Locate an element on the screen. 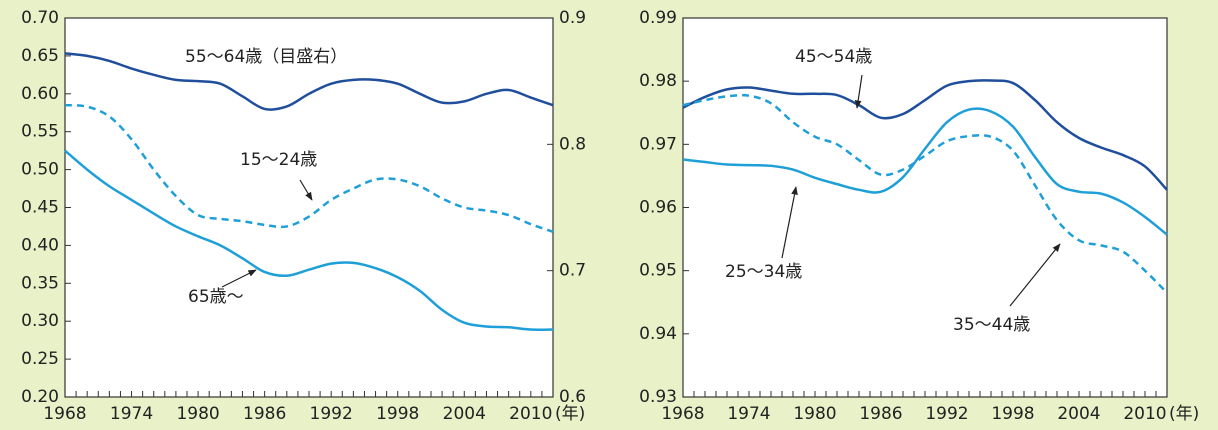 The height and width of the screenshot is (430, 1218). series-label: 55〜64歳（目盛右） is located at coordinates (266, 57).